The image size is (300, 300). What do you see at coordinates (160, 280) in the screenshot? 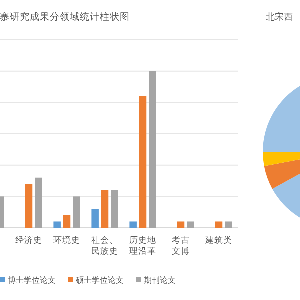
I see `legend-label: 期刊论文` at bounding box center [160, 280].